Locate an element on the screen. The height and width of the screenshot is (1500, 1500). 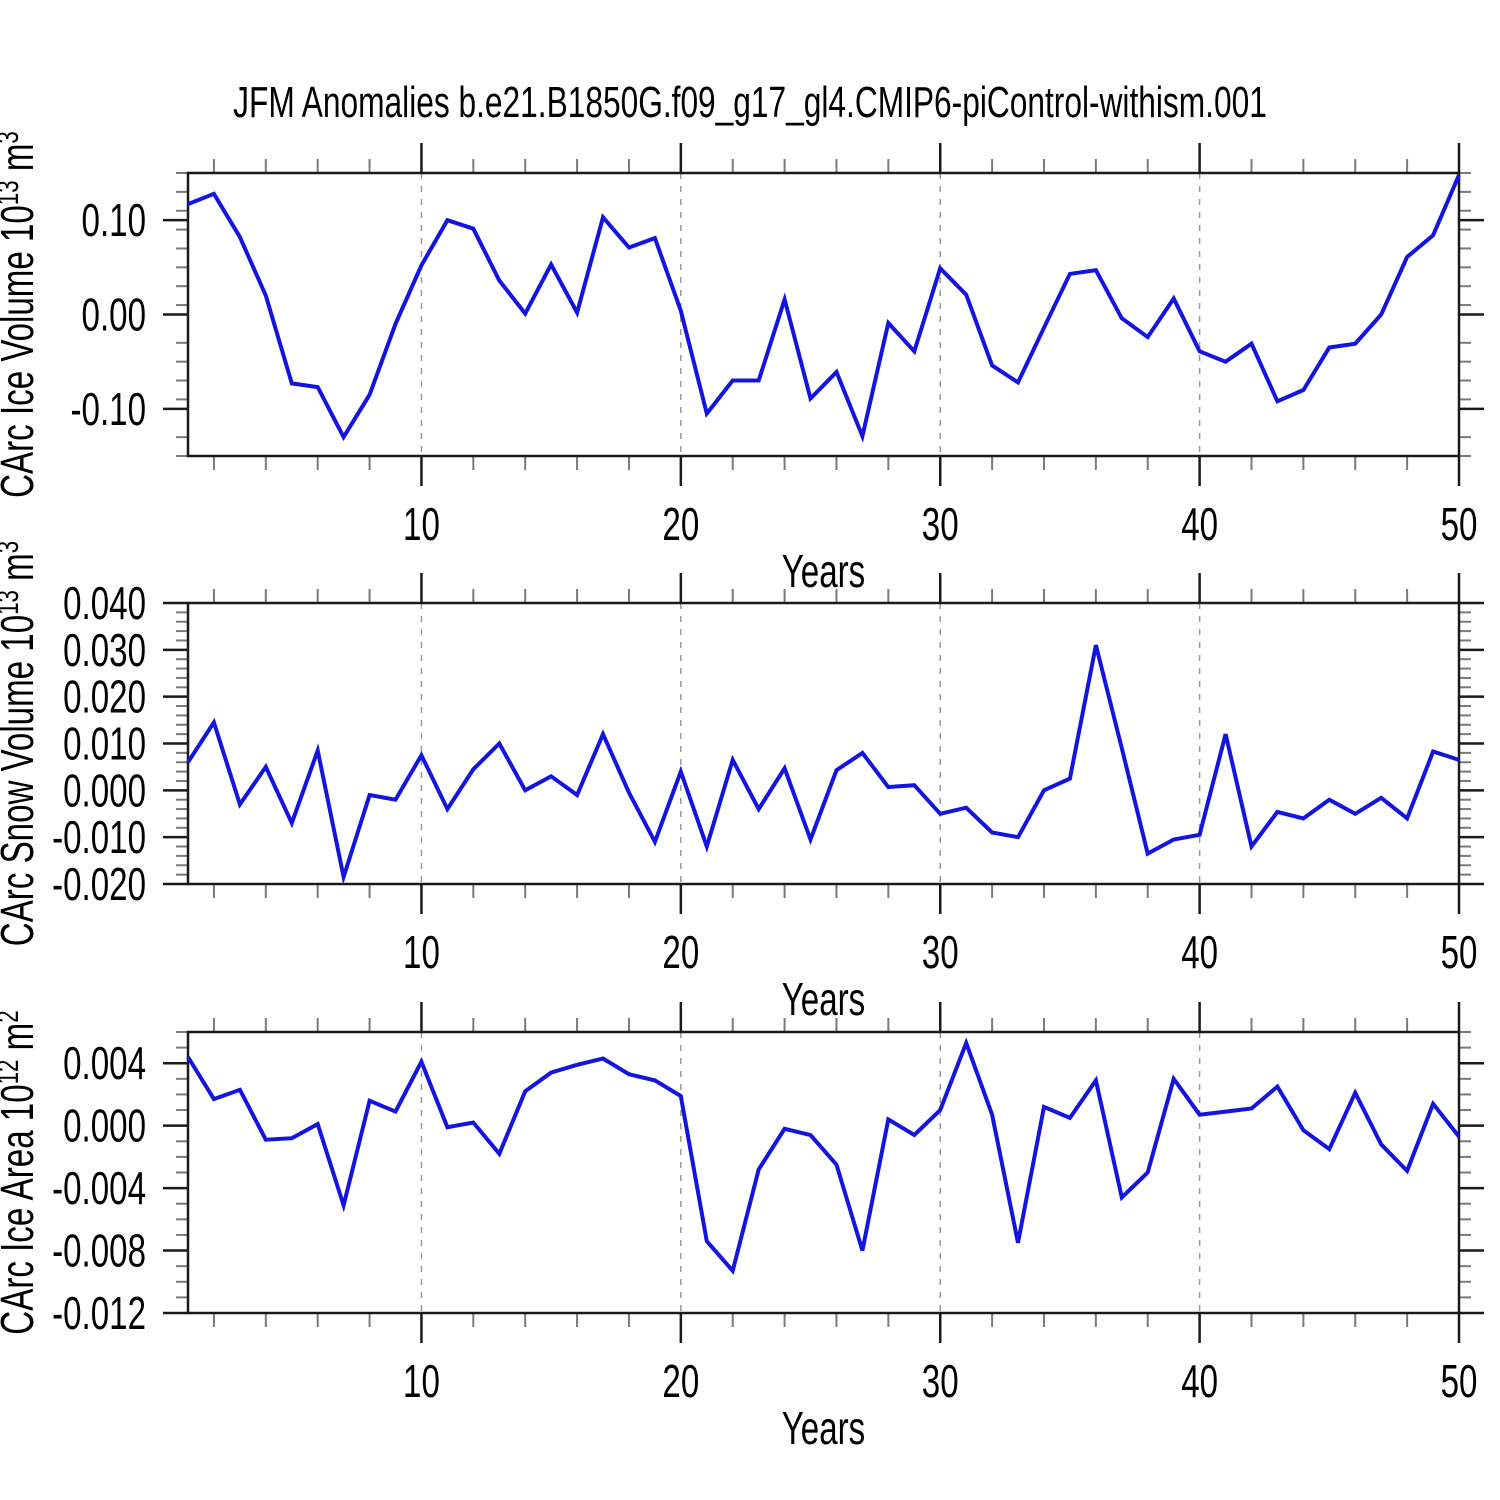
y-tick-label: 0.020 is located at coordinates (104, 697).